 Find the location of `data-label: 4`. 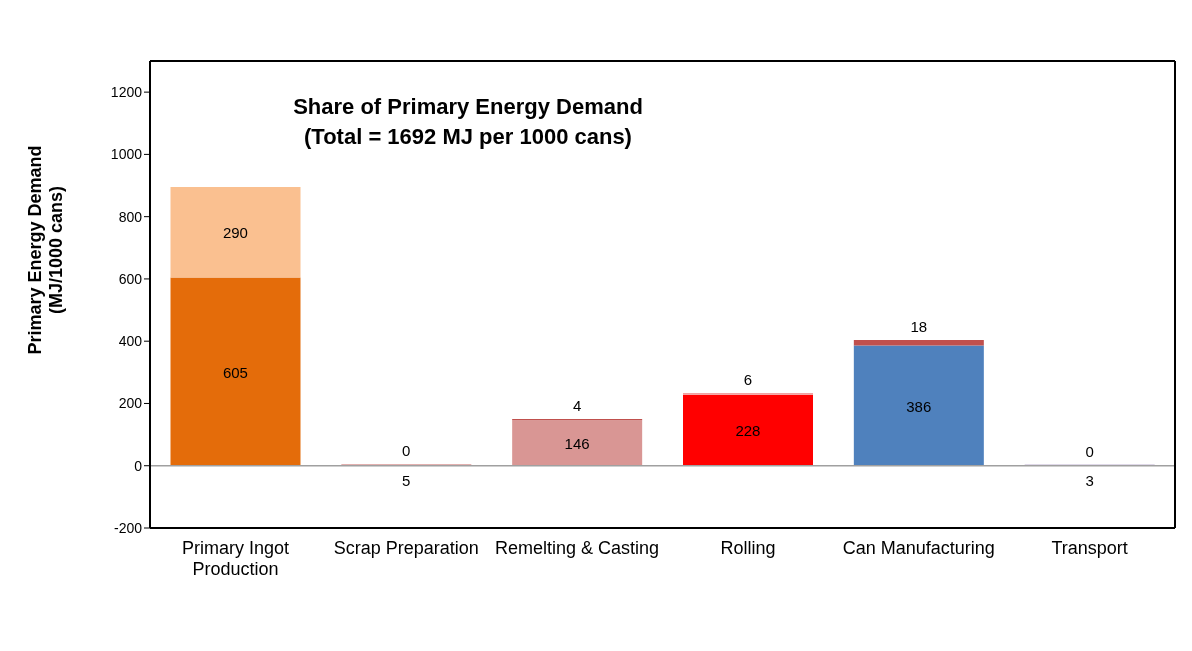

data-label: 4 is located at coordinates (577, 406).